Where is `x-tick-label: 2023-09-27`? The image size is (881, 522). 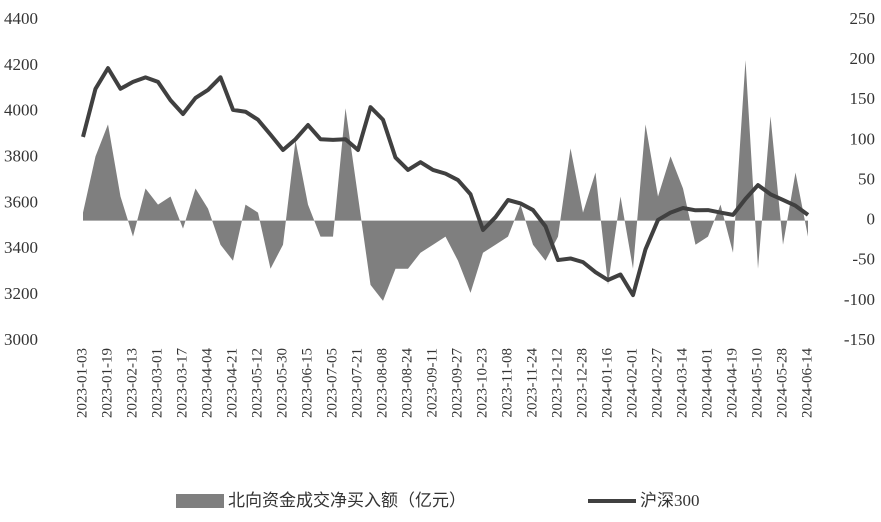 x-tick-label: 2023-09-27 is located at coordinates (457, 383).